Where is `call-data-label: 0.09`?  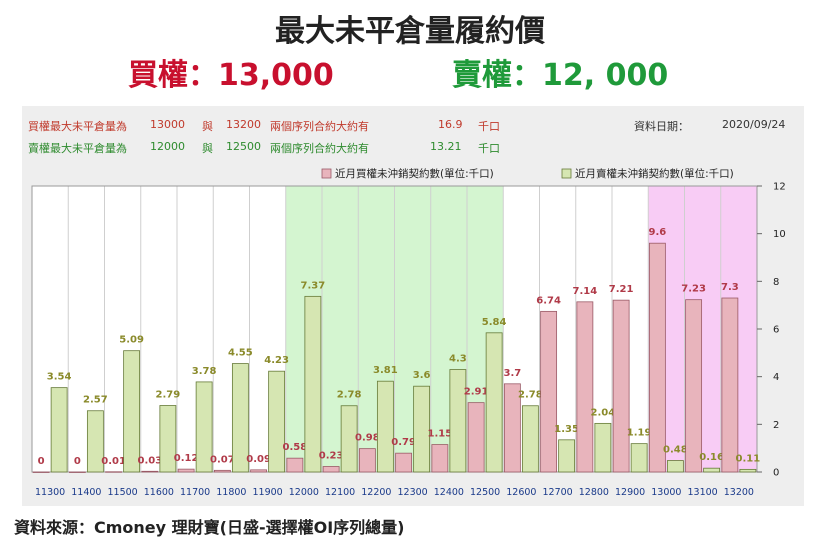
call-data-label: 0.09 is located at coordinates (258, 459).